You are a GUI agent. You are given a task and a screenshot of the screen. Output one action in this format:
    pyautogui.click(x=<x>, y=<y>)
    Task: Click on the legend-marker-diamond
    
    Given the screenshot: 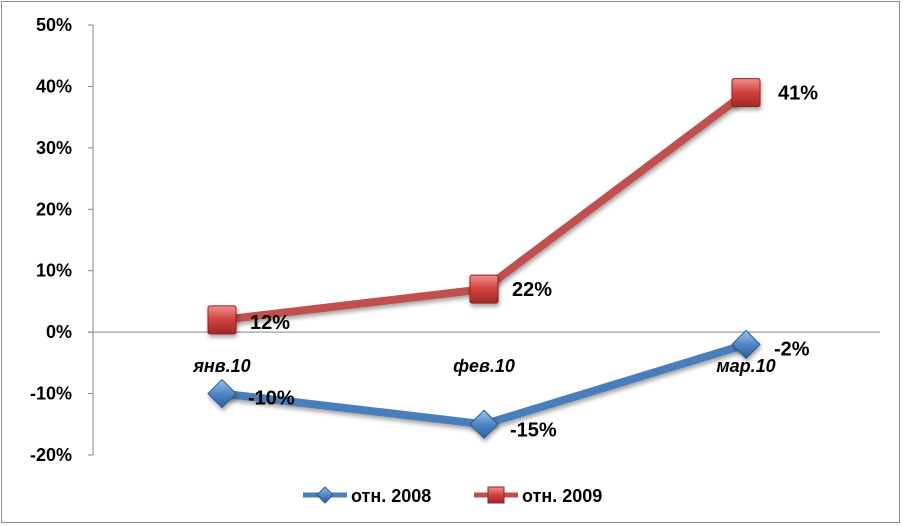 What is the action you would take?
    pyautogui.click(x=325, y=495)
    